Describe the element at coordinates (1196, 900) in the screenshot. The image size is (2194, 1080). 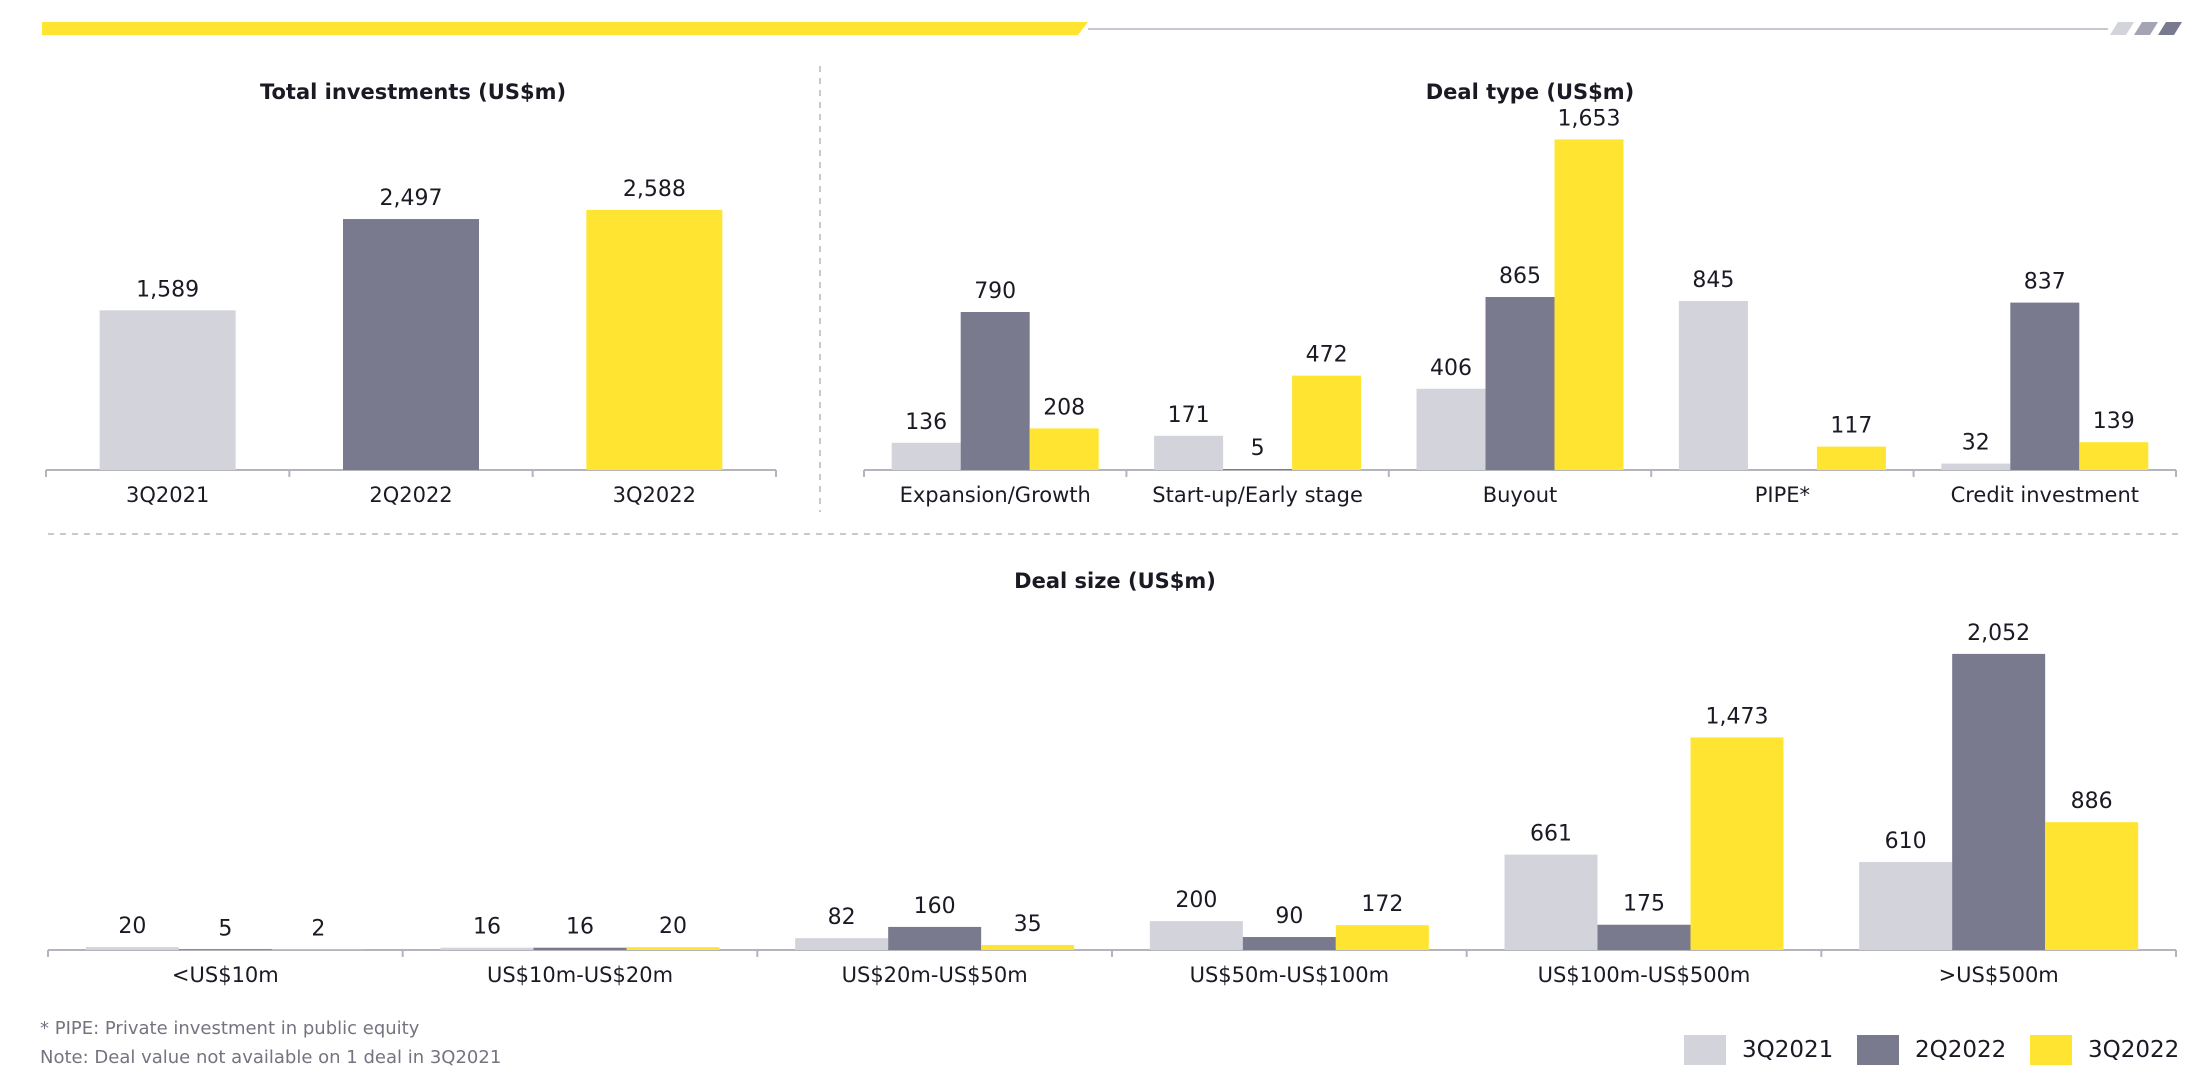
I see `size-data-label-us-50m-us-100m-3q2021: 200` at that location.